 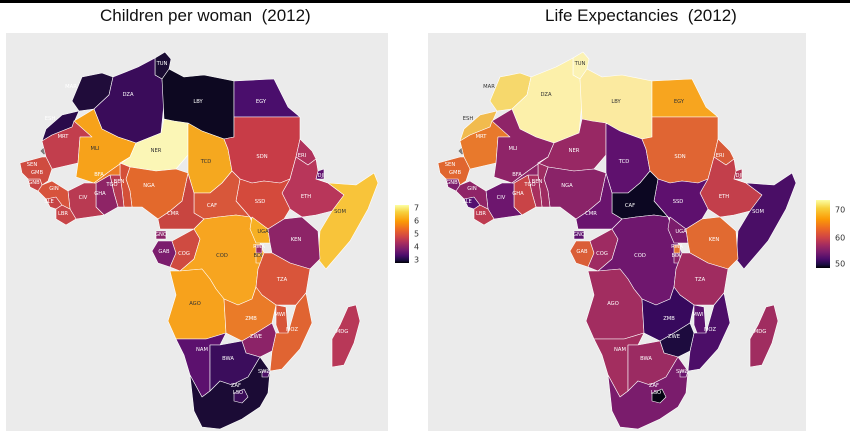 What do you see at coordinates (685, 98) in the screenshot?
I see `country-egy` at bounding box center [685, 98].